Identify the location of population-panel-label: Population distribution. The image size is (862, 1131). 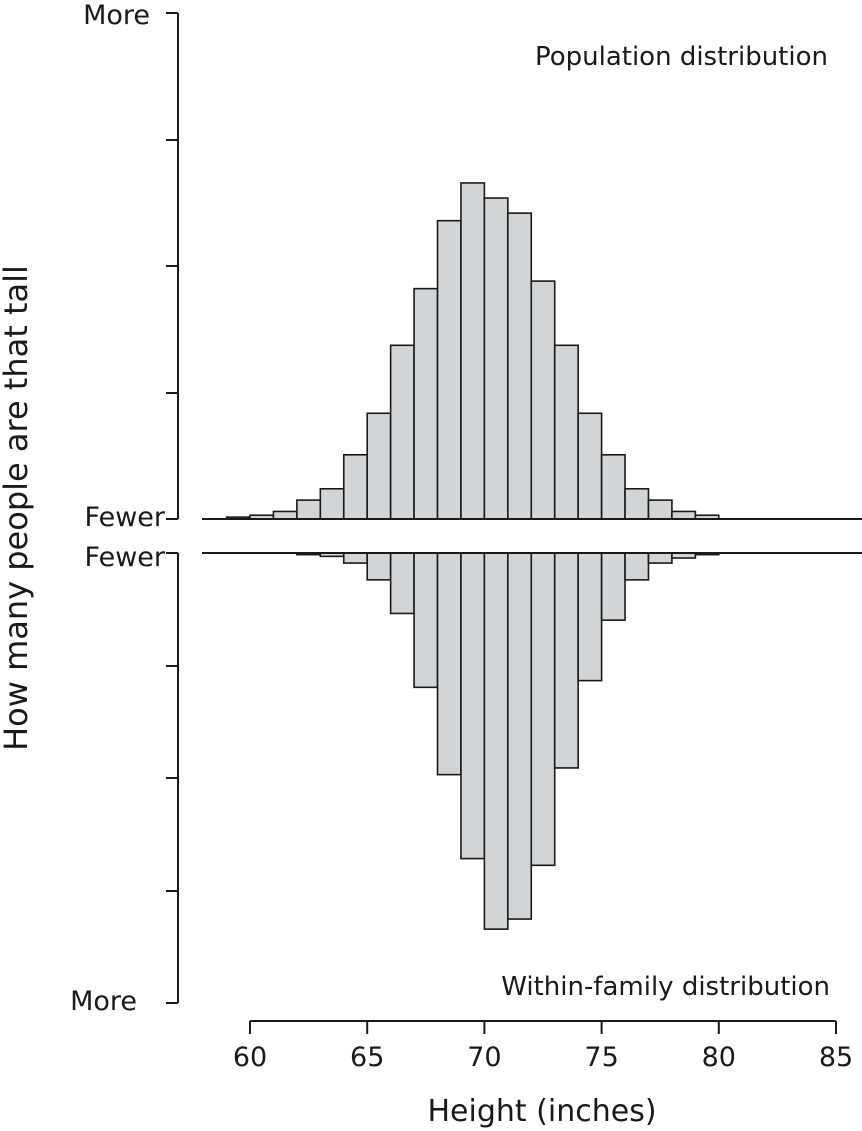
(681, 57).